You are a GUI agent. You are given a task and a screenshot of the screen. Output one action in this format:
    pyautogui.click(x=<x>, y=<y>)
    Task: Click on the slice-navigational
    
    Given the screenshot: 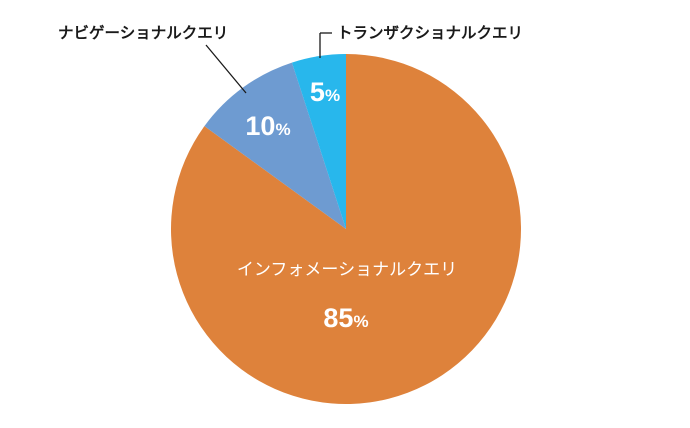 What is the action you would take?
    pyautogui.click(x=275, y=145)
    